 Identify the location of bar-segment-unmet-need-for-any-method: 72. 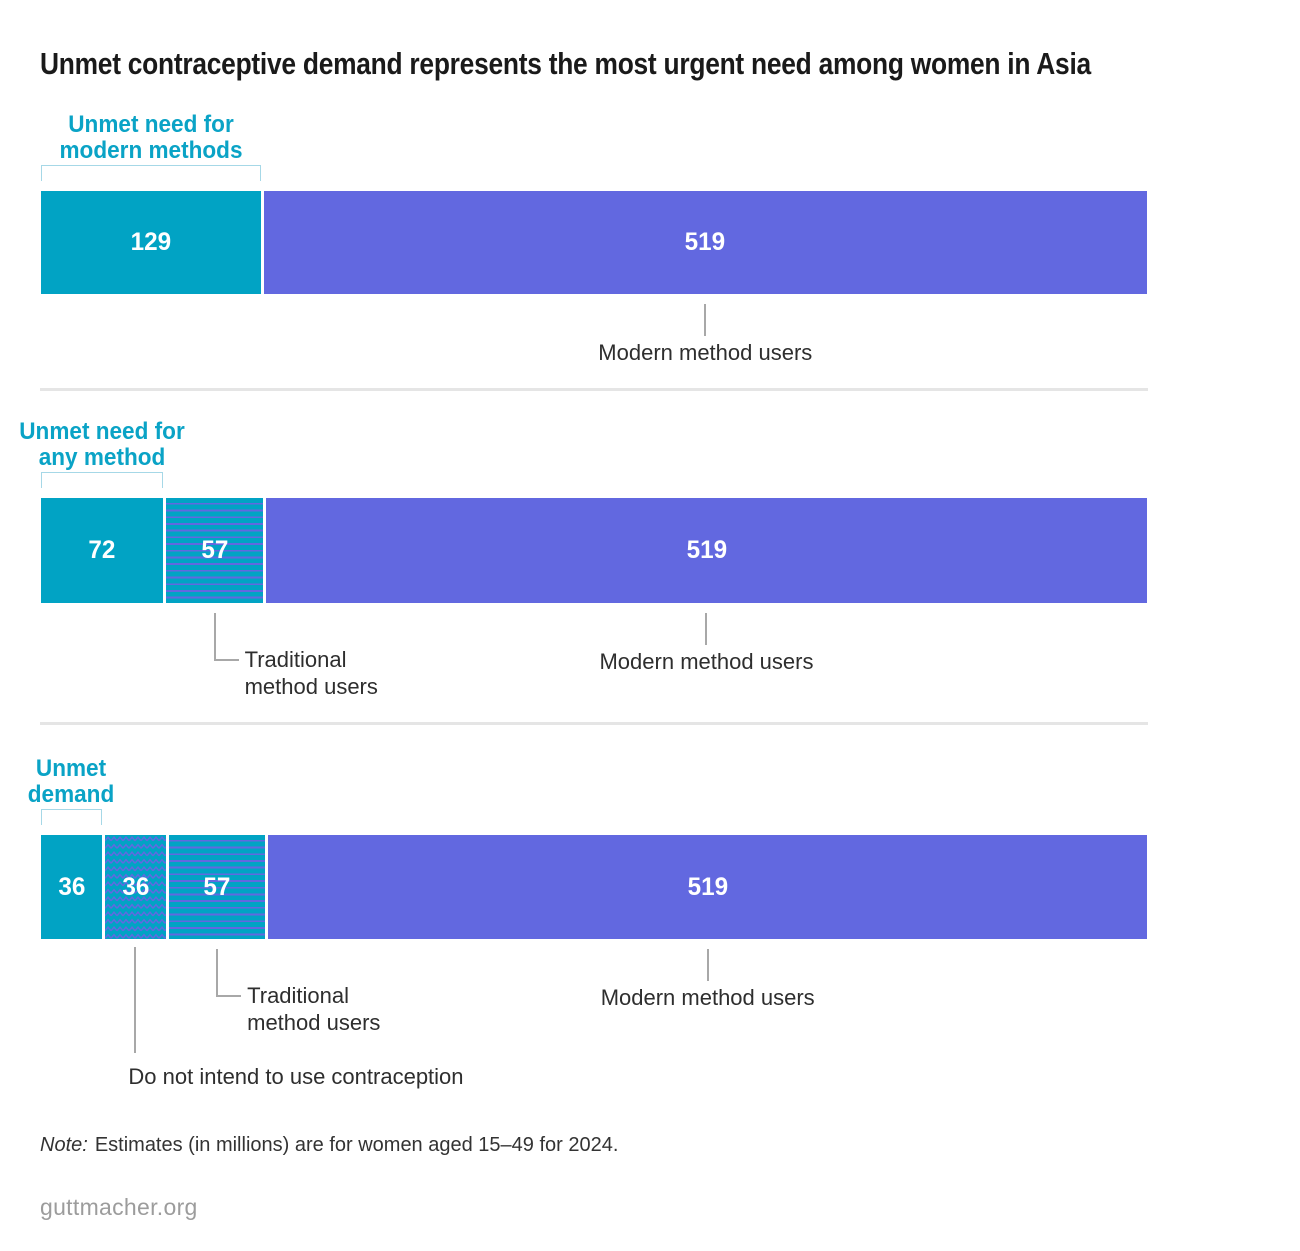
(102, 550).